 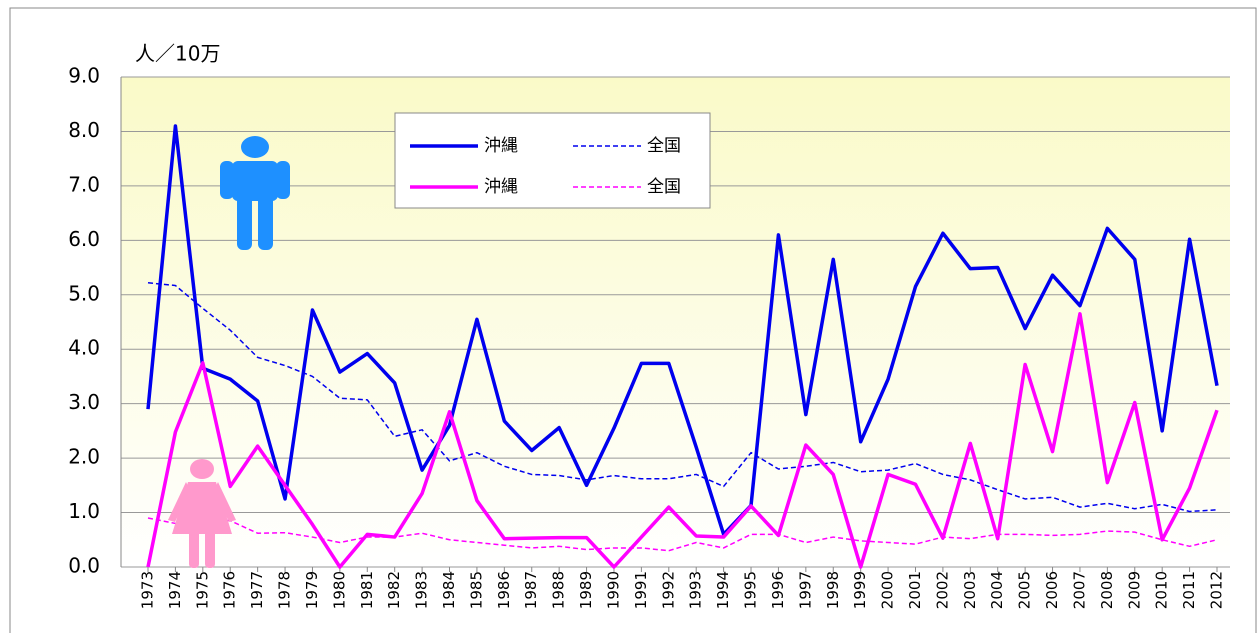 I want to click on x-tick-label: 2003, so click(x=970, y=590).